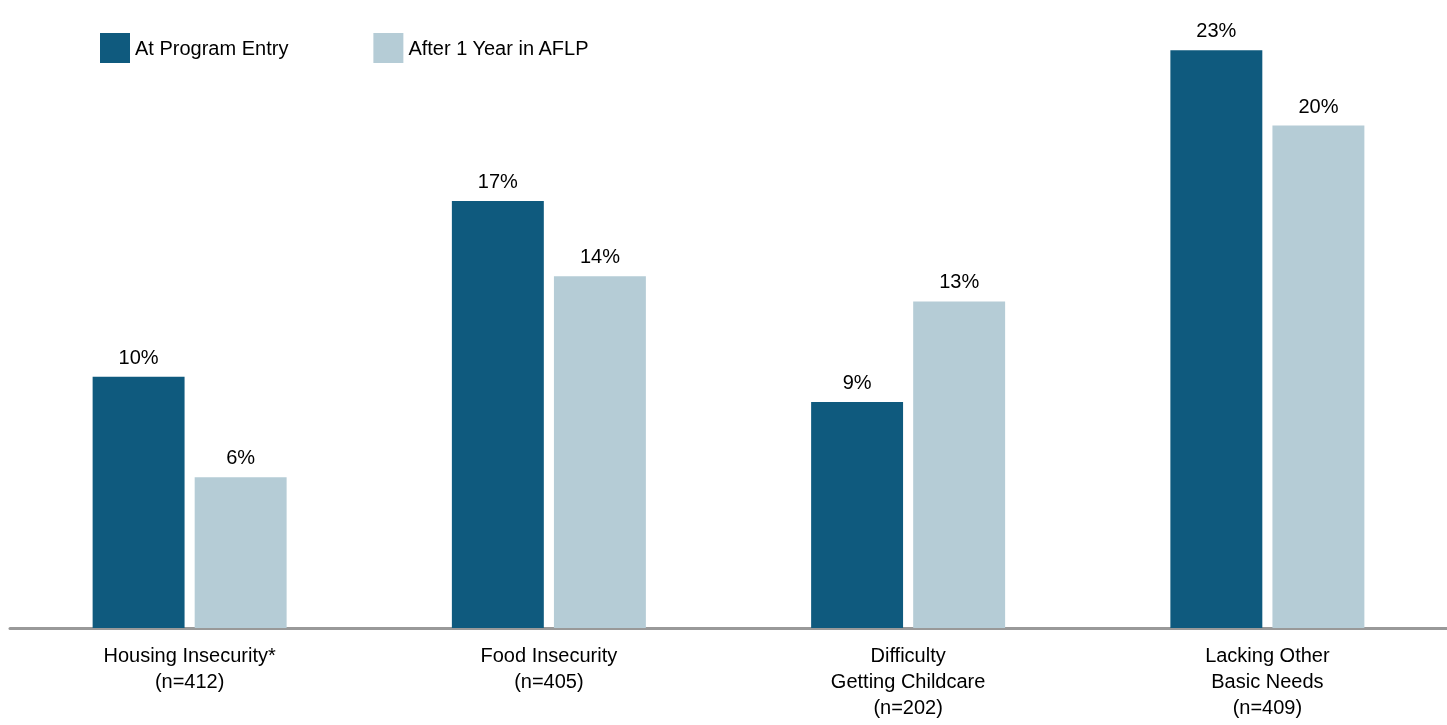  I want to click on legend-label: At Program Entry, so click(212, 48).